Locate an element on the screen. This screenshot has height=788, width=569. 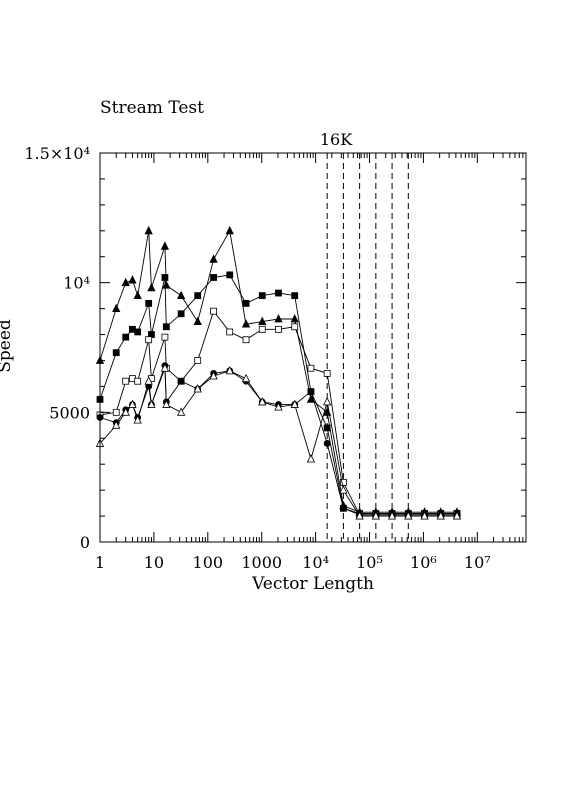
y-axis-label: Speed is located at coordinates (7, 346).